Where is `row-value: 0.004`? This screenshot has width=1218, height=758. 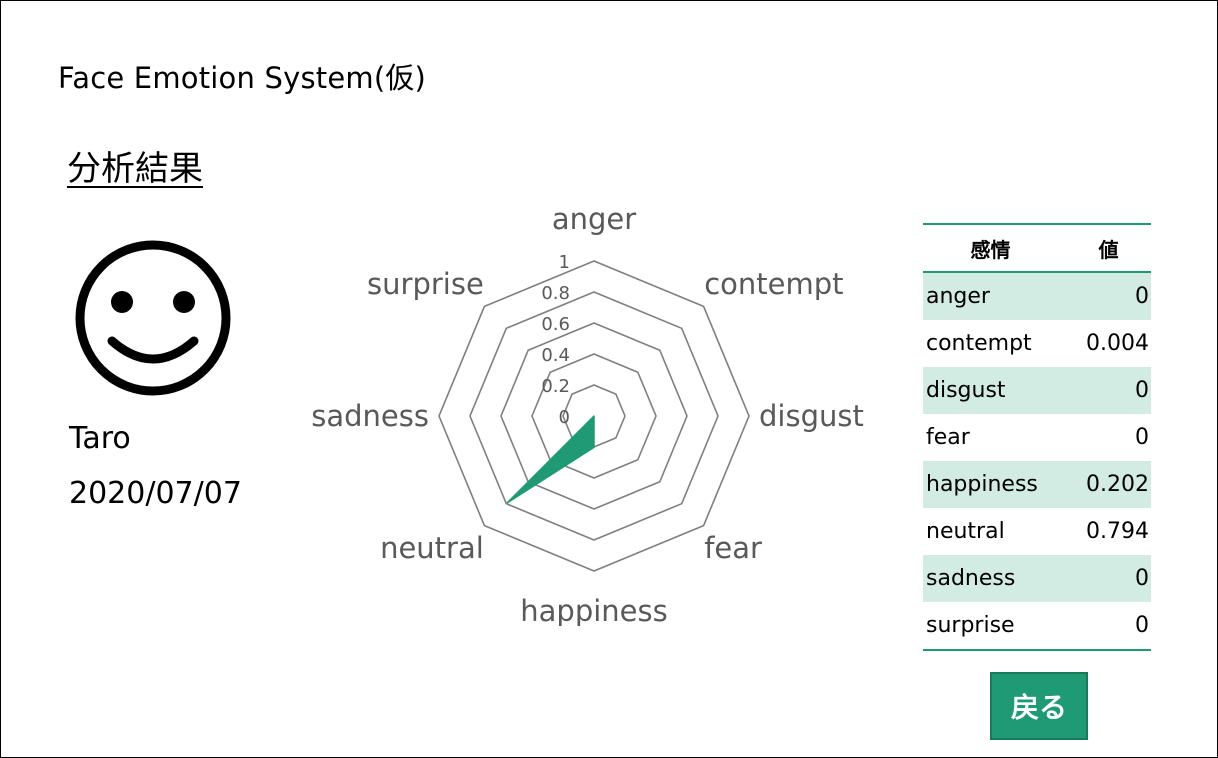 row-value: 0.004 is located at coordinates (1117, 343).